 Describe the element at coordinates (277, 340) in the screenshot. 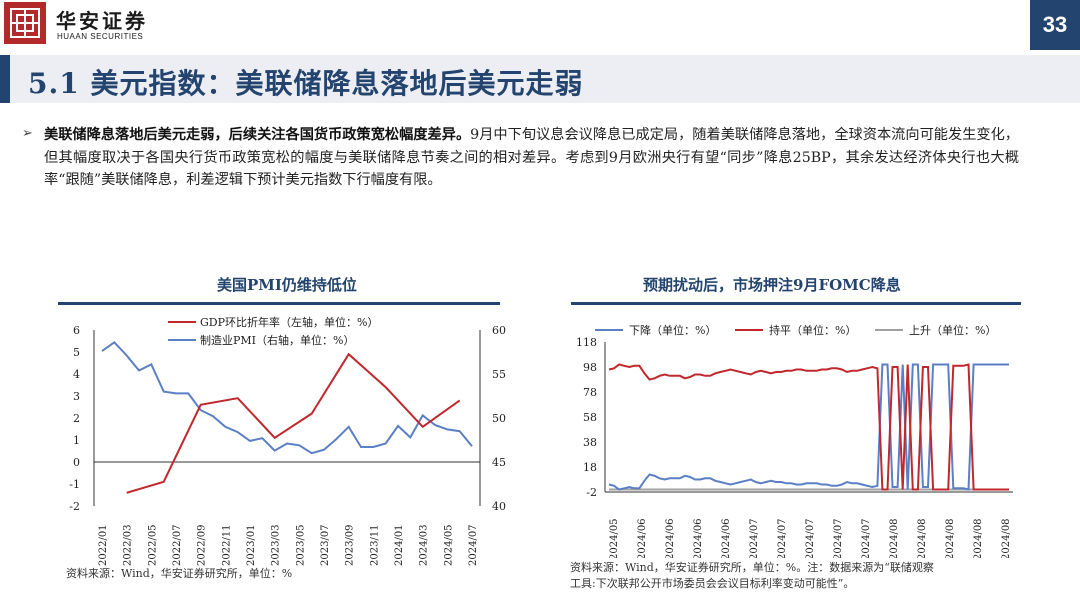

I see `legend-label-pmi: 制造业PMI（右轴，单位：%）` at that location.